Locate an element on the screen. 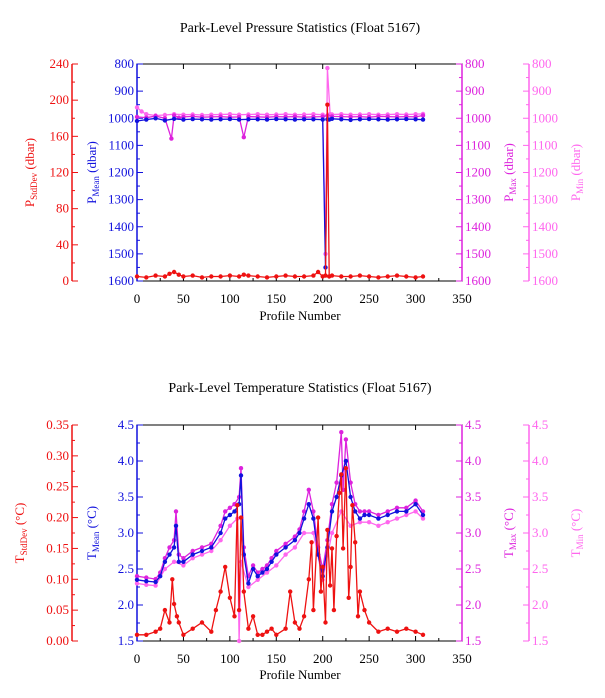  x-tick-label: 300 is located at coordinates (416, 298).